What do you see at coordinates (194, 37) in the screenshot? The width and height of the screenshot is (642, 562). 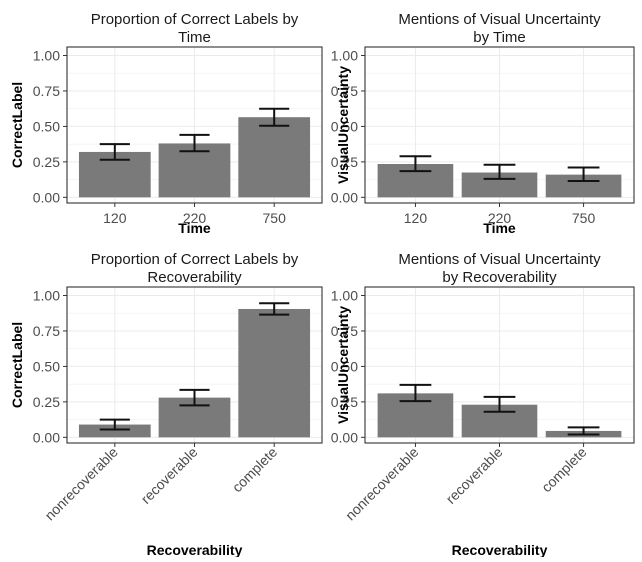 I see `chart-title-line: Time` at bounding box center [194, 37].